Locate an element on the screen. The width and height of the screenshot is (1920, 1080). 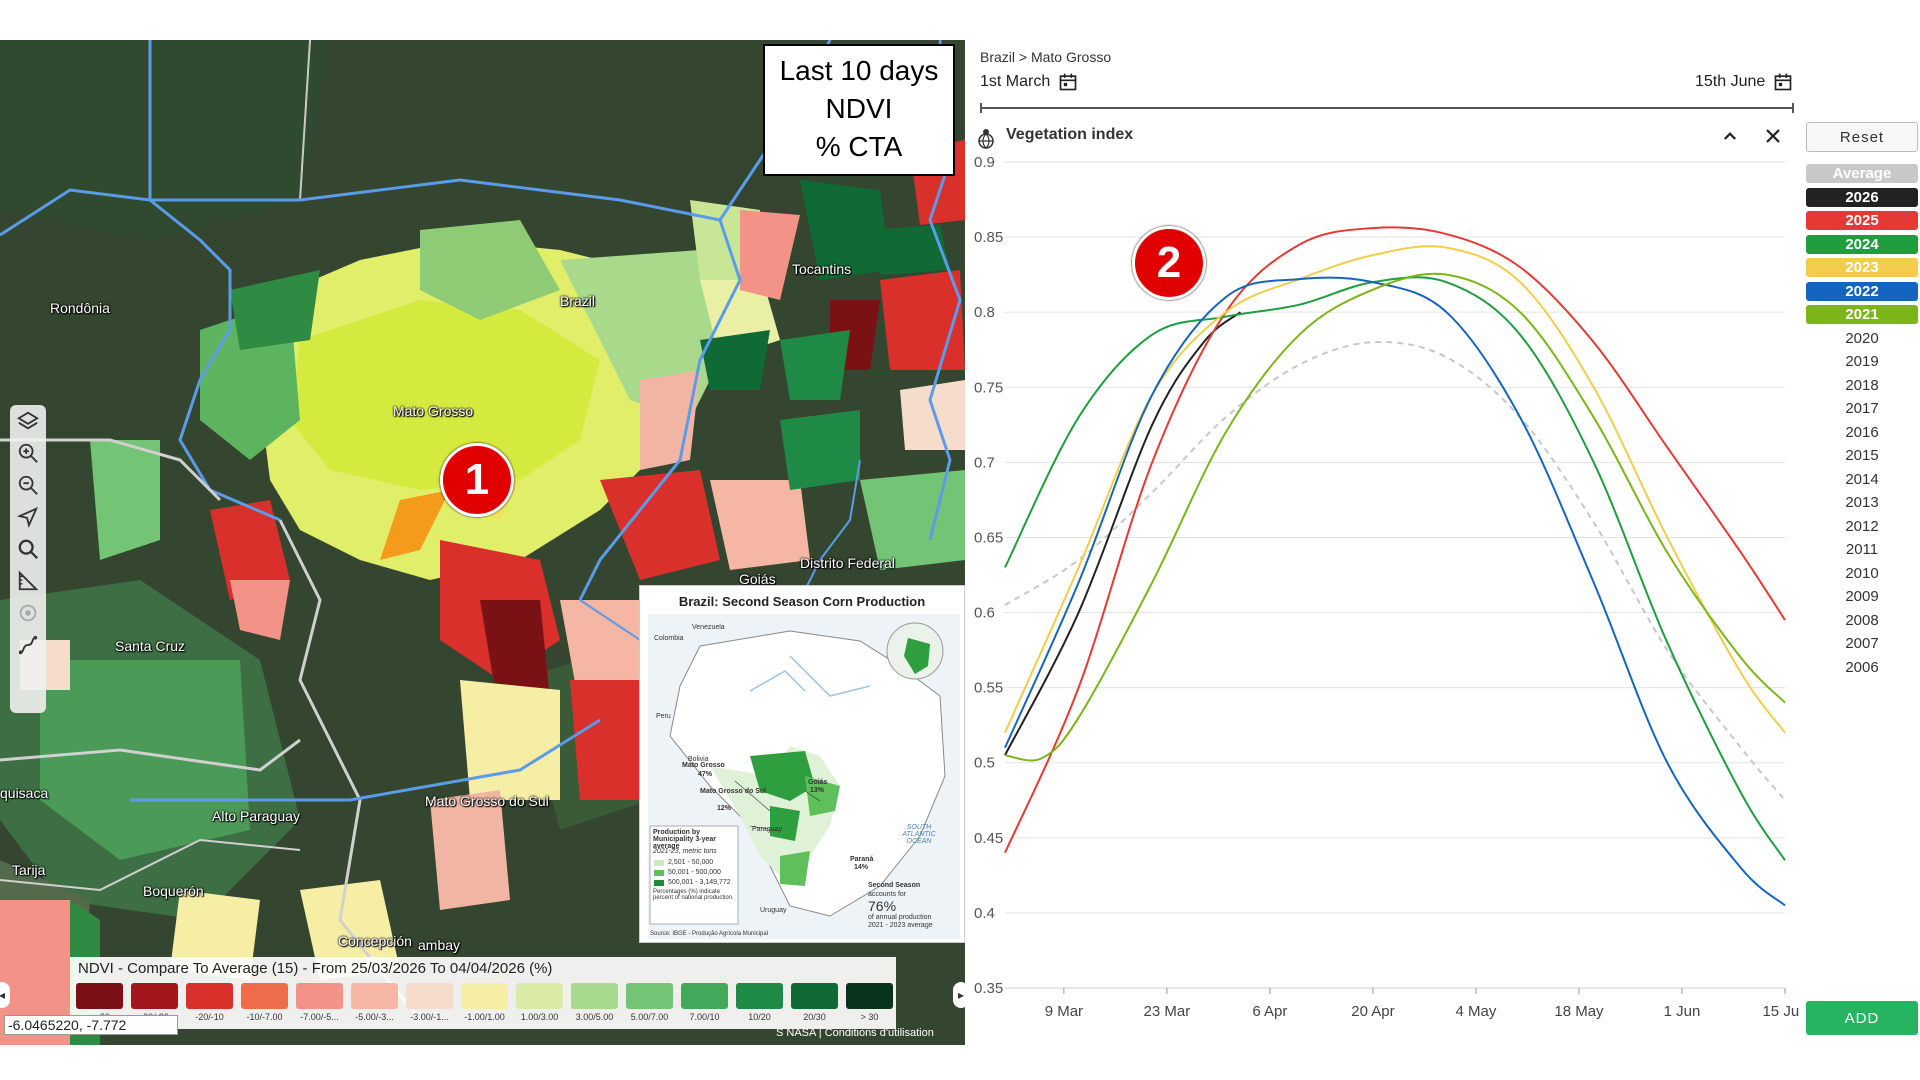
x-tick-label: 6 Apr is located at coordinates (1269, 1011).